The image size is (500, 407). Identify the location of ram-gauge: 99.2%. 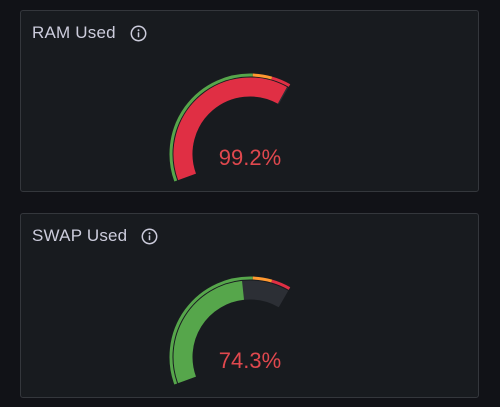
(230, 127).